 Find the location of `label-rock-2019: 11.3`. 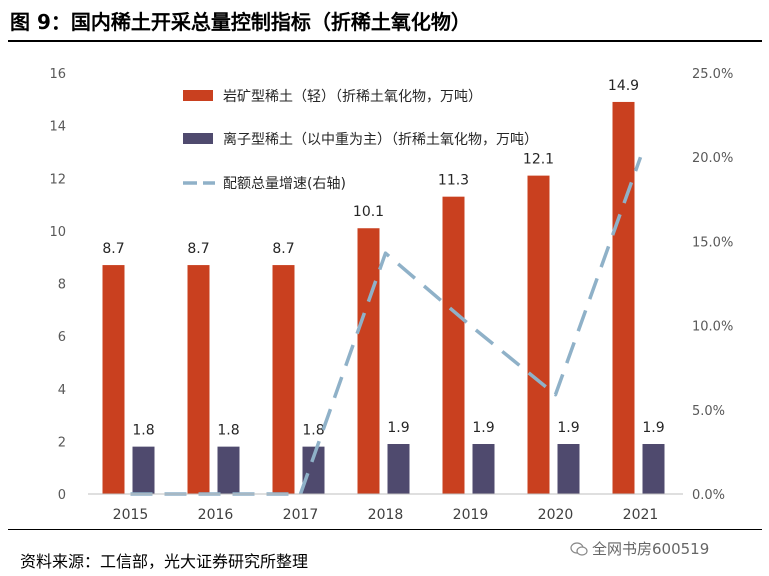

label-rock-2019: 11.3 is located at coordinates (453, 181).